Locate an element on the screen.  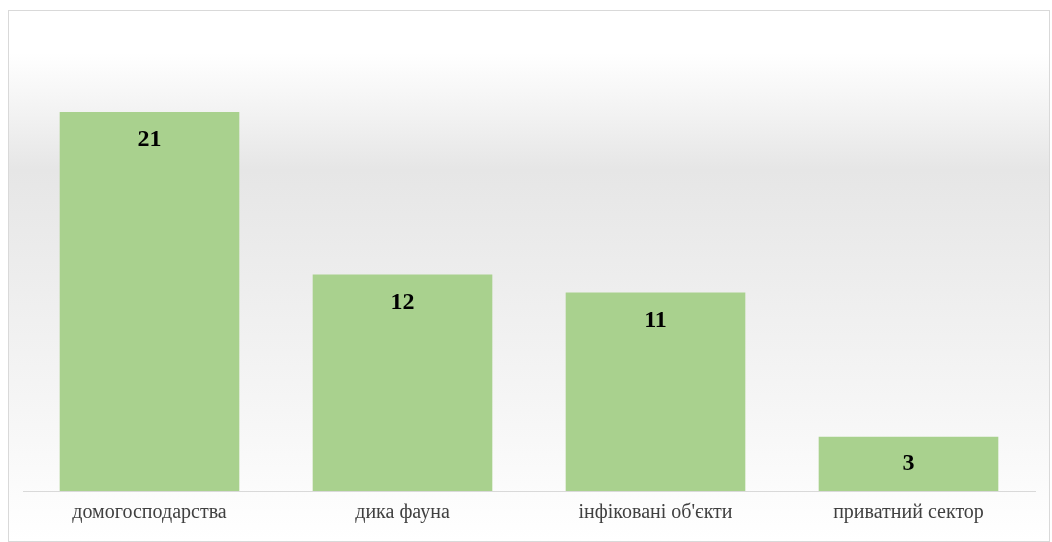
x-tick-label: приватний сектор is located at coordinates (908, 512).